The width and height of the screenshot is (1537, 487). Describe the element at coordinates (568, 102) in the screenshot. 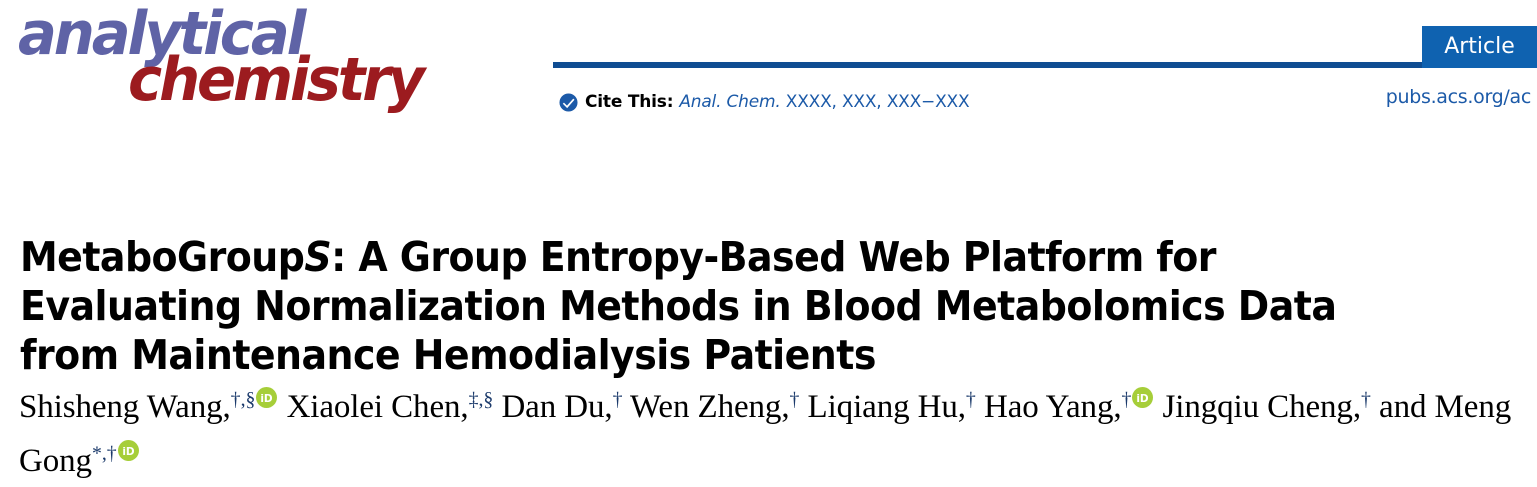

I see `check-circle-icon` at that location.